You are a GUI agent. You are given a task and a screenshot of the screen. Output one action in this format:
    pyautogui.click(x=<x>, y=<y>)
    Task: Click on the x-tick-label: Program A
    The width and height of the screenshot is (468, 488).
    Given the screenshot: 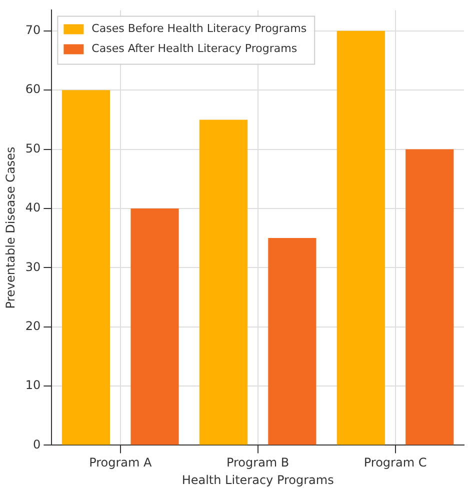 What is the action you would take?
    pyautogui.click(x=121, y=463)
    